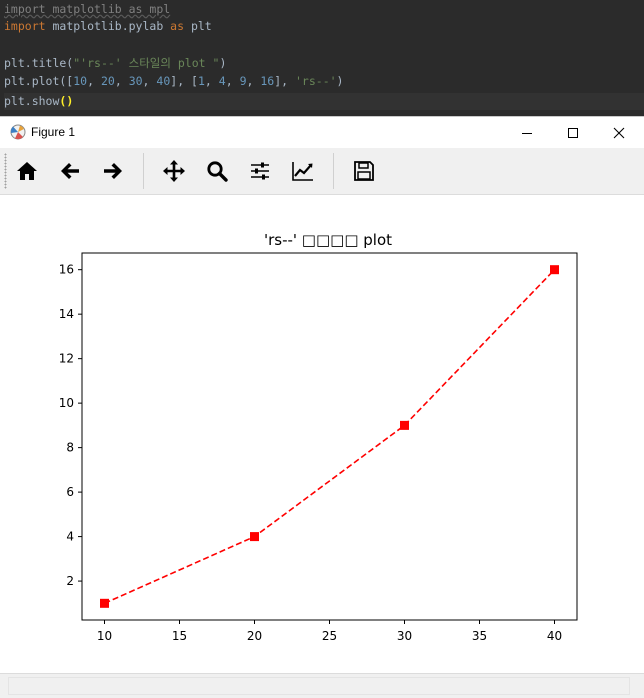 The height and width of the screenshot is (698, 644). What do you see at coordinates (80, 81) in the screenshot?
I see `code-token: 10` at bounding box center [80, 81].